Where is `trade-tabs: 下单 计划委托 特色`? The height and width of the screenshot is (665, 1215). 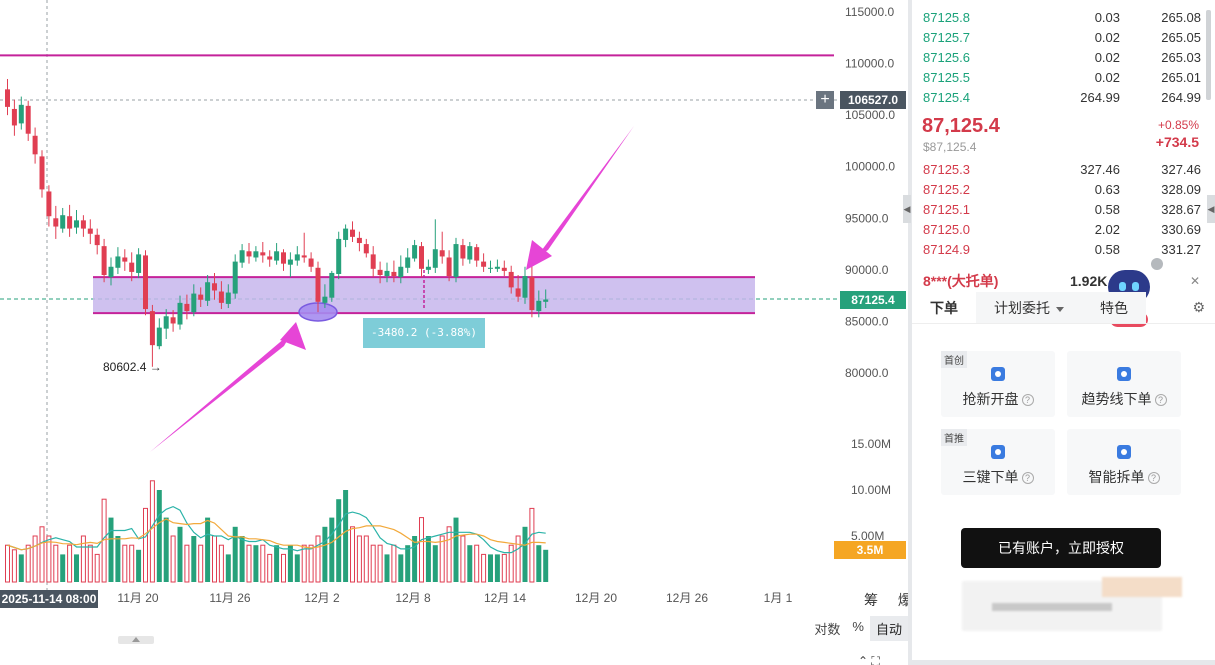 trade-tabs: 下单 计划委托 特色 is located at coordinates (1063, 308).